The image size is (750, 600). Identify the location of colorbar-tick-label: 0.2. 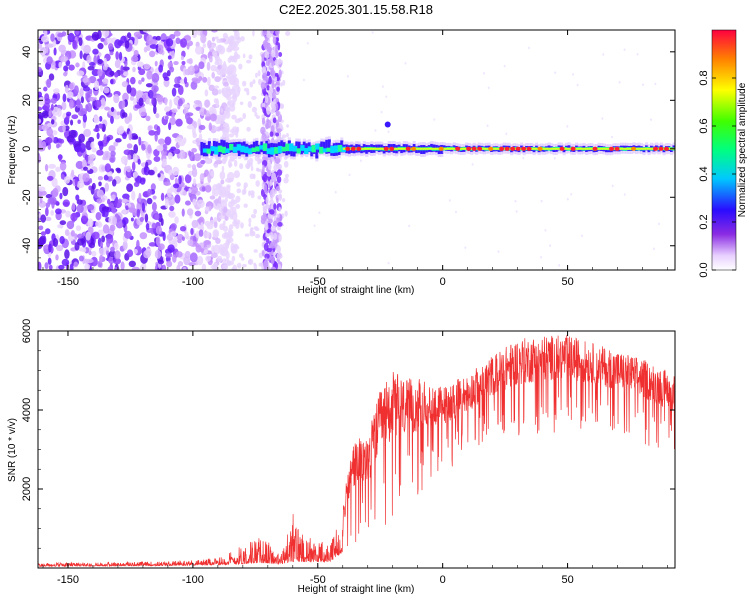
(704, 221).